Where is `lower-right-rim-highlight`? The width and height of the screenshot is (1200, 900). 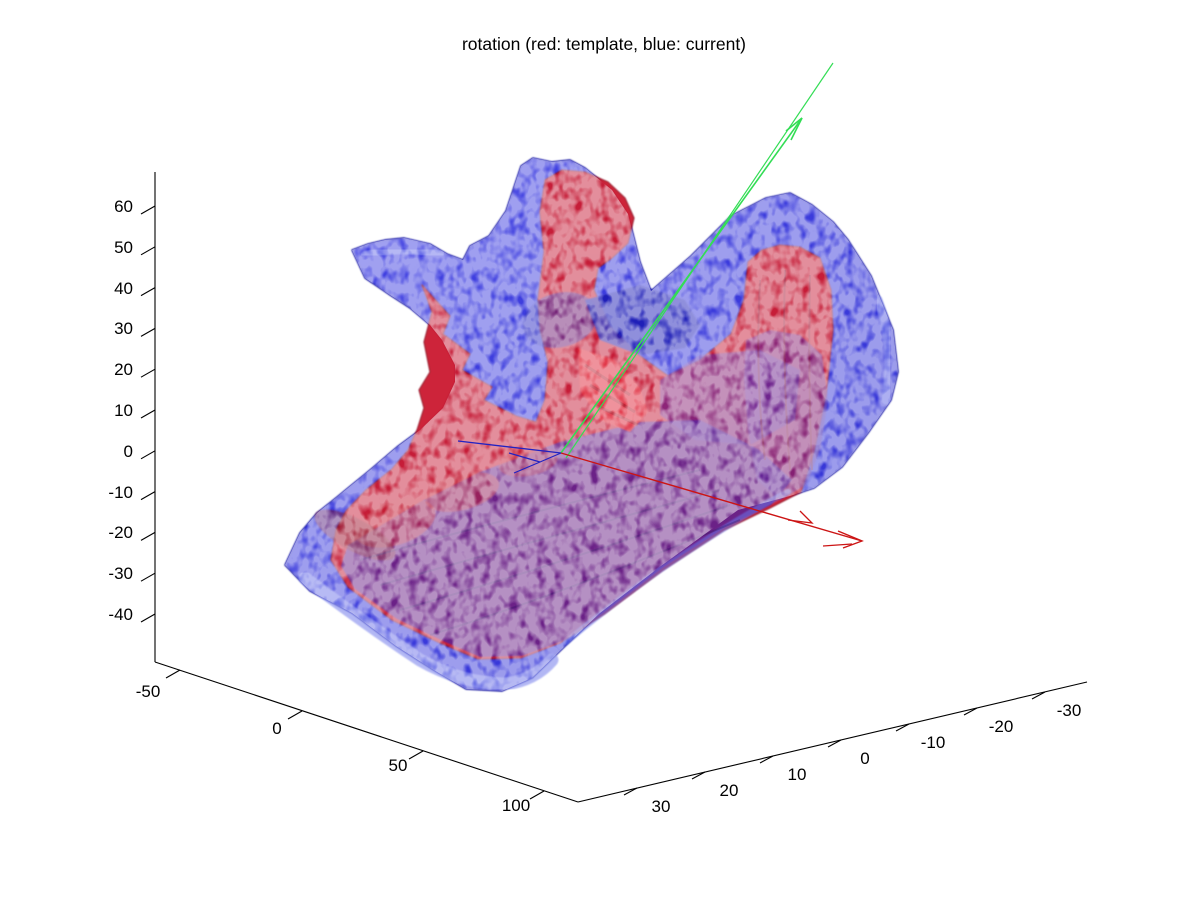 lower-right-rim-highlight is located at coordinates (677, 567).